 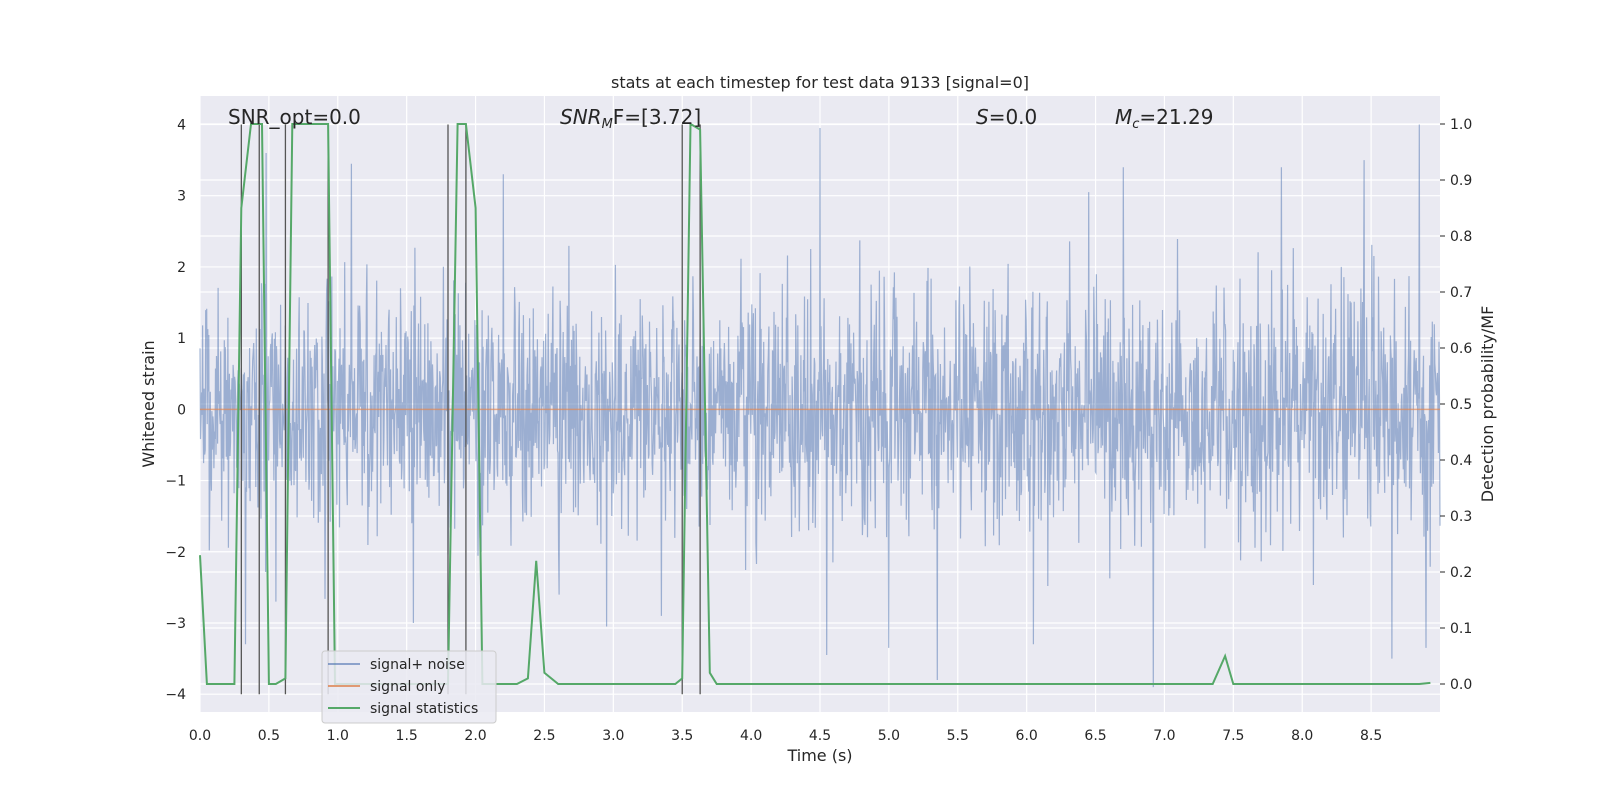 I want to click on x-tick-label: 4.5, so click(x=820, y=736).